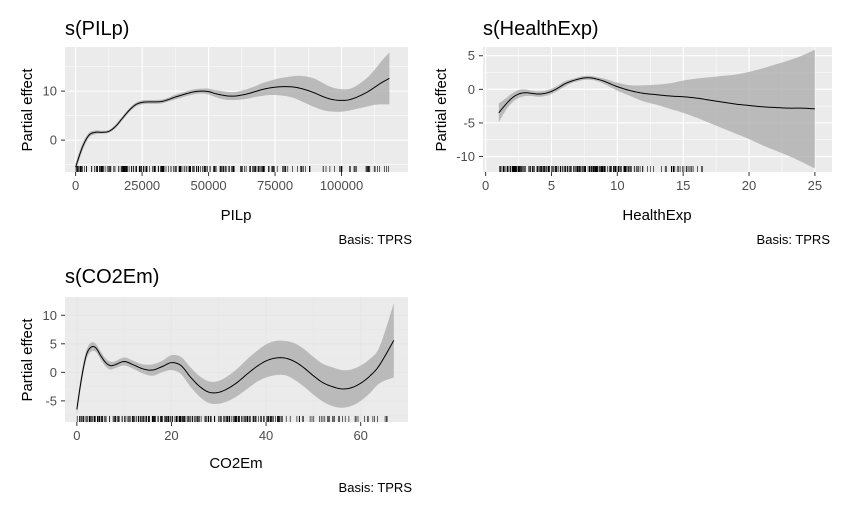 The width and height of the screenshot is (850, 512). What do you see at coordinates (541, 29) in the screenshot?
I see `panel-title: s(HealthExp)` at bounding box center [541, 29].